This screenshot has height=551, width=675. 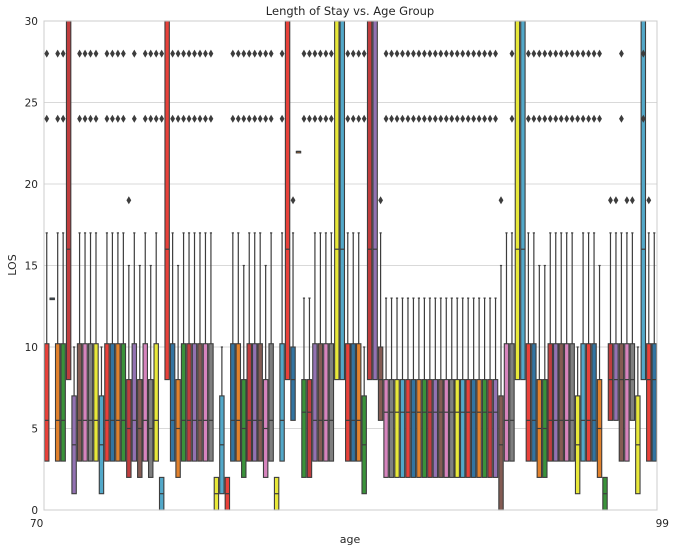 I want to click on y-axis-label: LOS, so click(x=12, y=264).